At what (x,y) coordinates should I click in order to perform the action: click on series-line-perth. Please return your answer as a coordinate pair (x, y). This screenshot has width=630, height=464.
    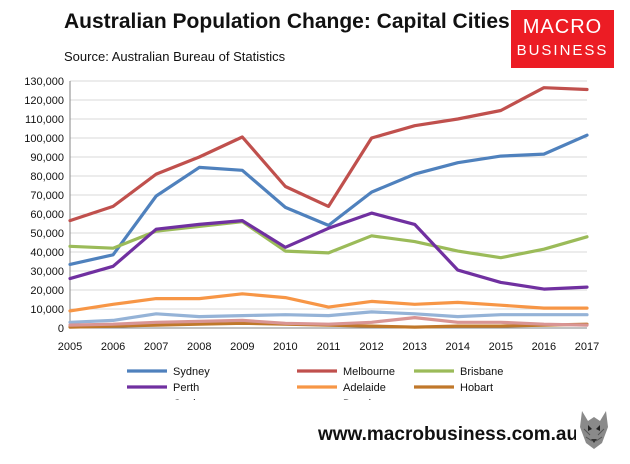
    Looking at the image, I should click on (328, 251).